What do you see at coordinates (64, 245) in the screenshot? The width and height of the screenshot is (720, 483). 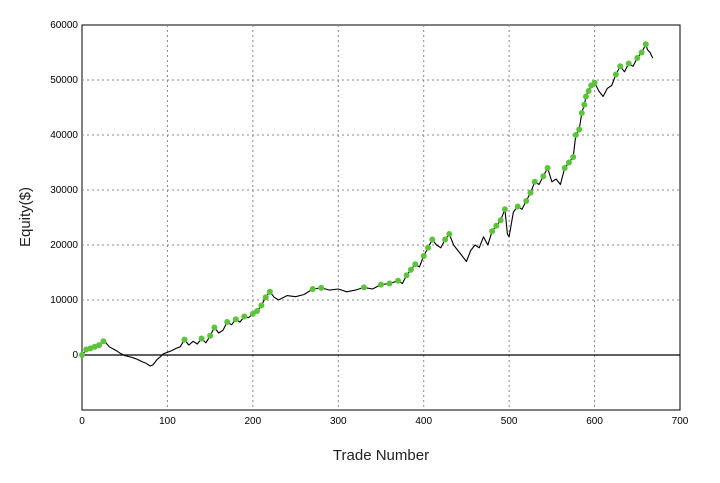 I see `y-tick-label: 20000` at bounding box center [64, 245].